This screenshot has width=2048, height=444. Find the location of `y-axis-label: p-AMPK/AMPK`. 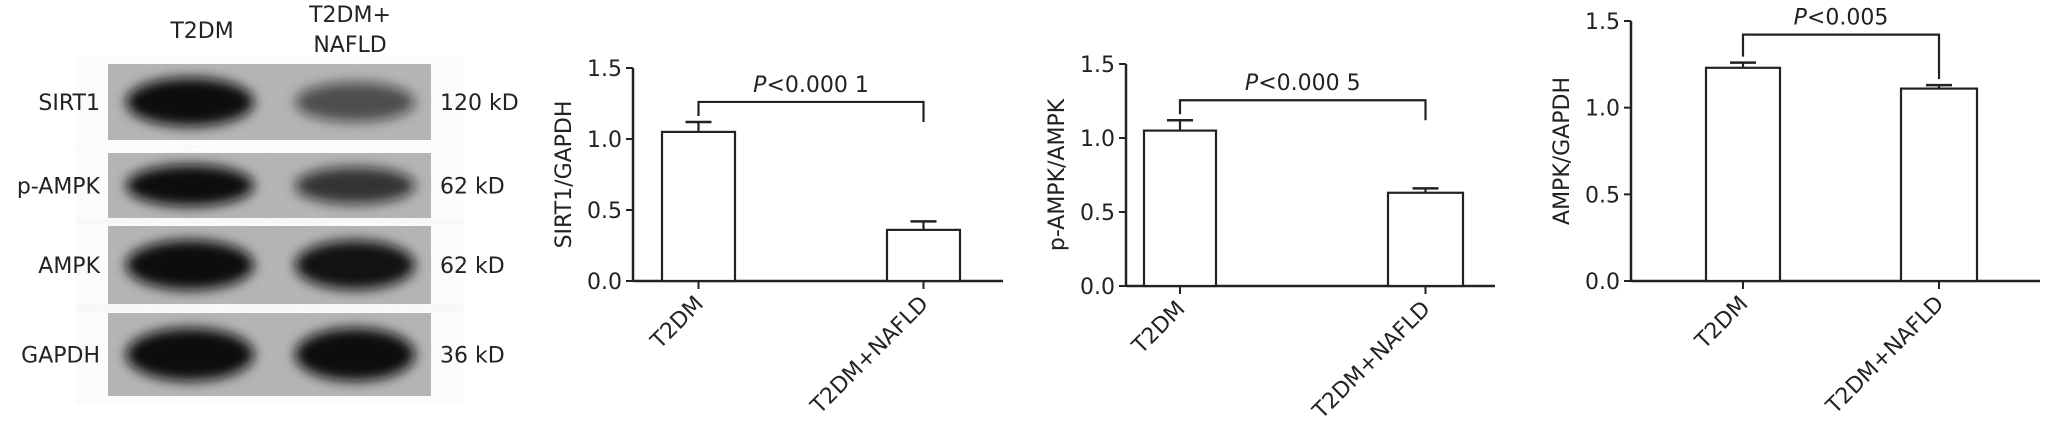

y-axis-label: p-AMPK/AMPK is located at coordinates (1057, 174).